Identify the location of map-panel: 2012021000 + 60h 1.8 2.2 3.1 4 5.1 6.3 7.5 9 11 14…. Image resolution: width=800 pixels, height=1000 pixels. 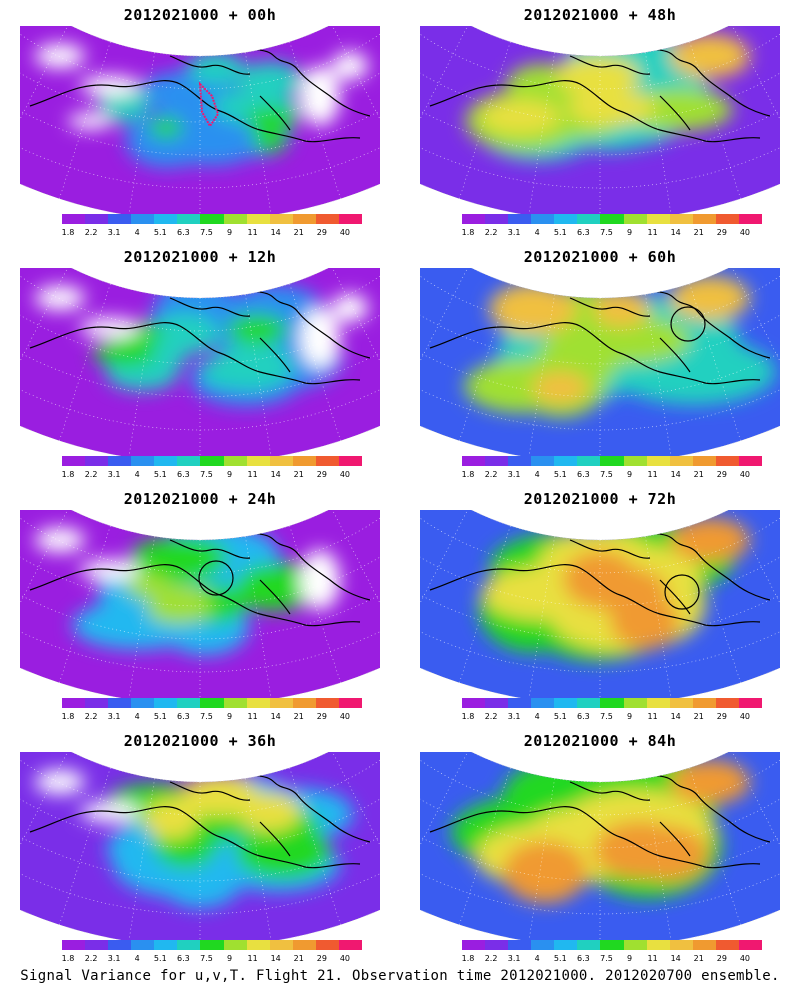
(600, 365).